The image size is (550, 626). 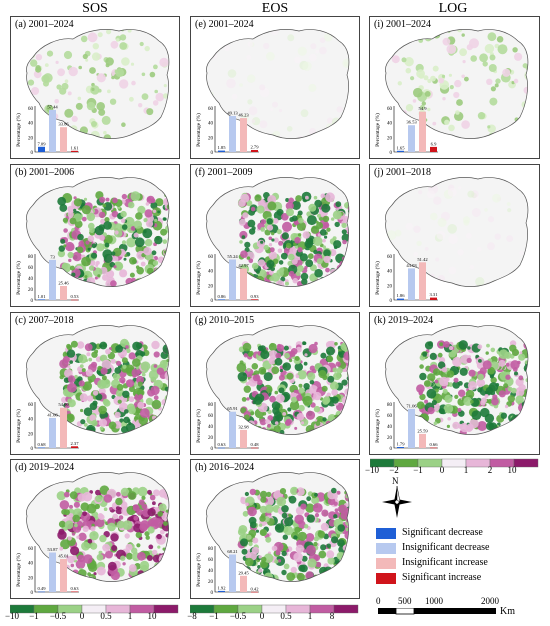 What do you see at coordinates (63, 124) in the screenshot?
I see `inset-bar-label: 33.86` at bounding box center [63, 124].